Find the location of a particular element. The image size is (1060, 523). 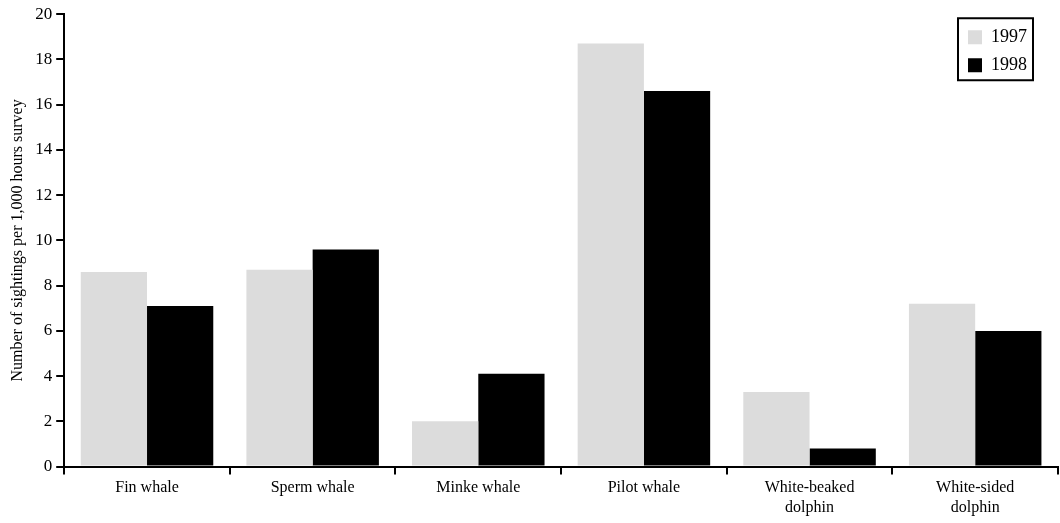

y-tick-label: 14 is located at coordinates (44, 149).